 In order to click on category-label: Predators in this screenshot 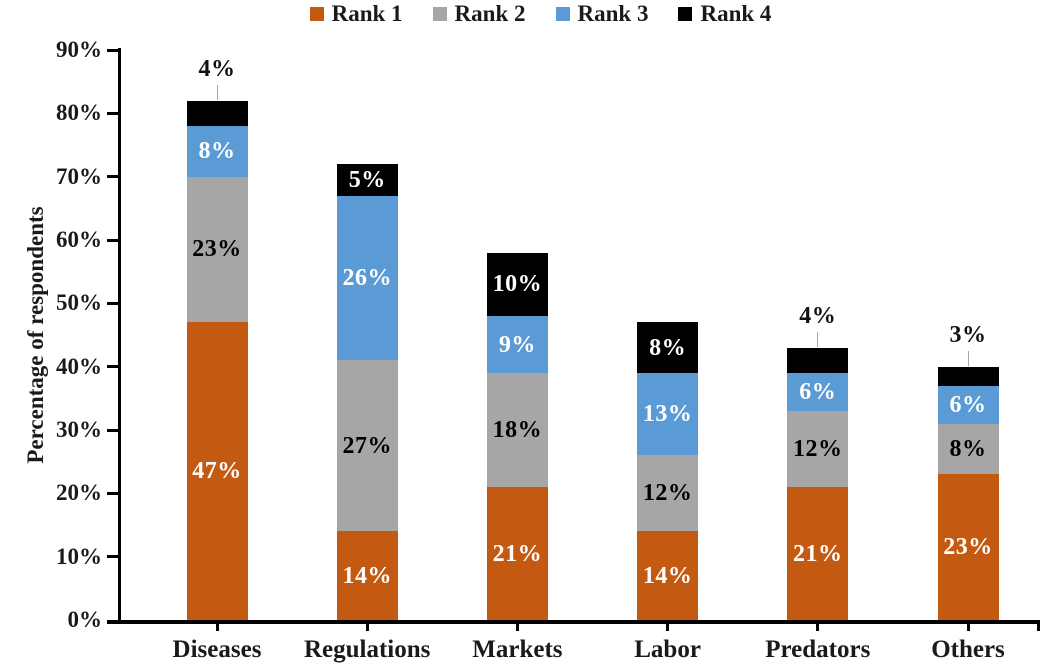, I will do `click(818, 649)`.